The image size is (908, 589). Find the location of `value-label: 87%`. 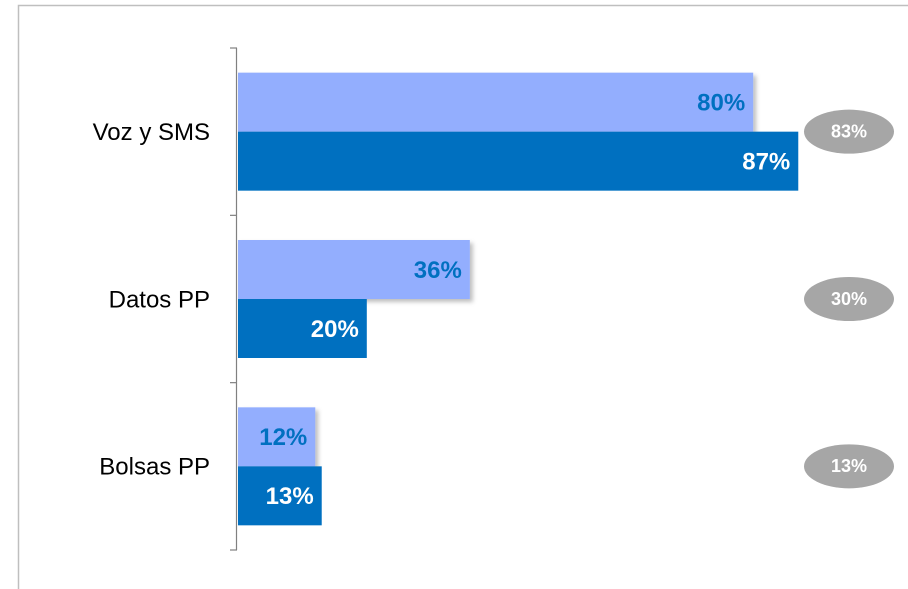

value-label: 87% is located at coordinates (766, 162).